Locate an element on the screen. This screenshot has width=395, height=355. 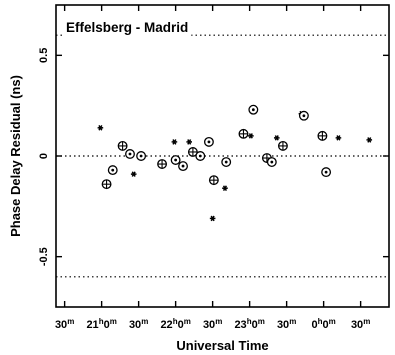
x-tick-label: 21h0m is located at coordinates (101, 324).